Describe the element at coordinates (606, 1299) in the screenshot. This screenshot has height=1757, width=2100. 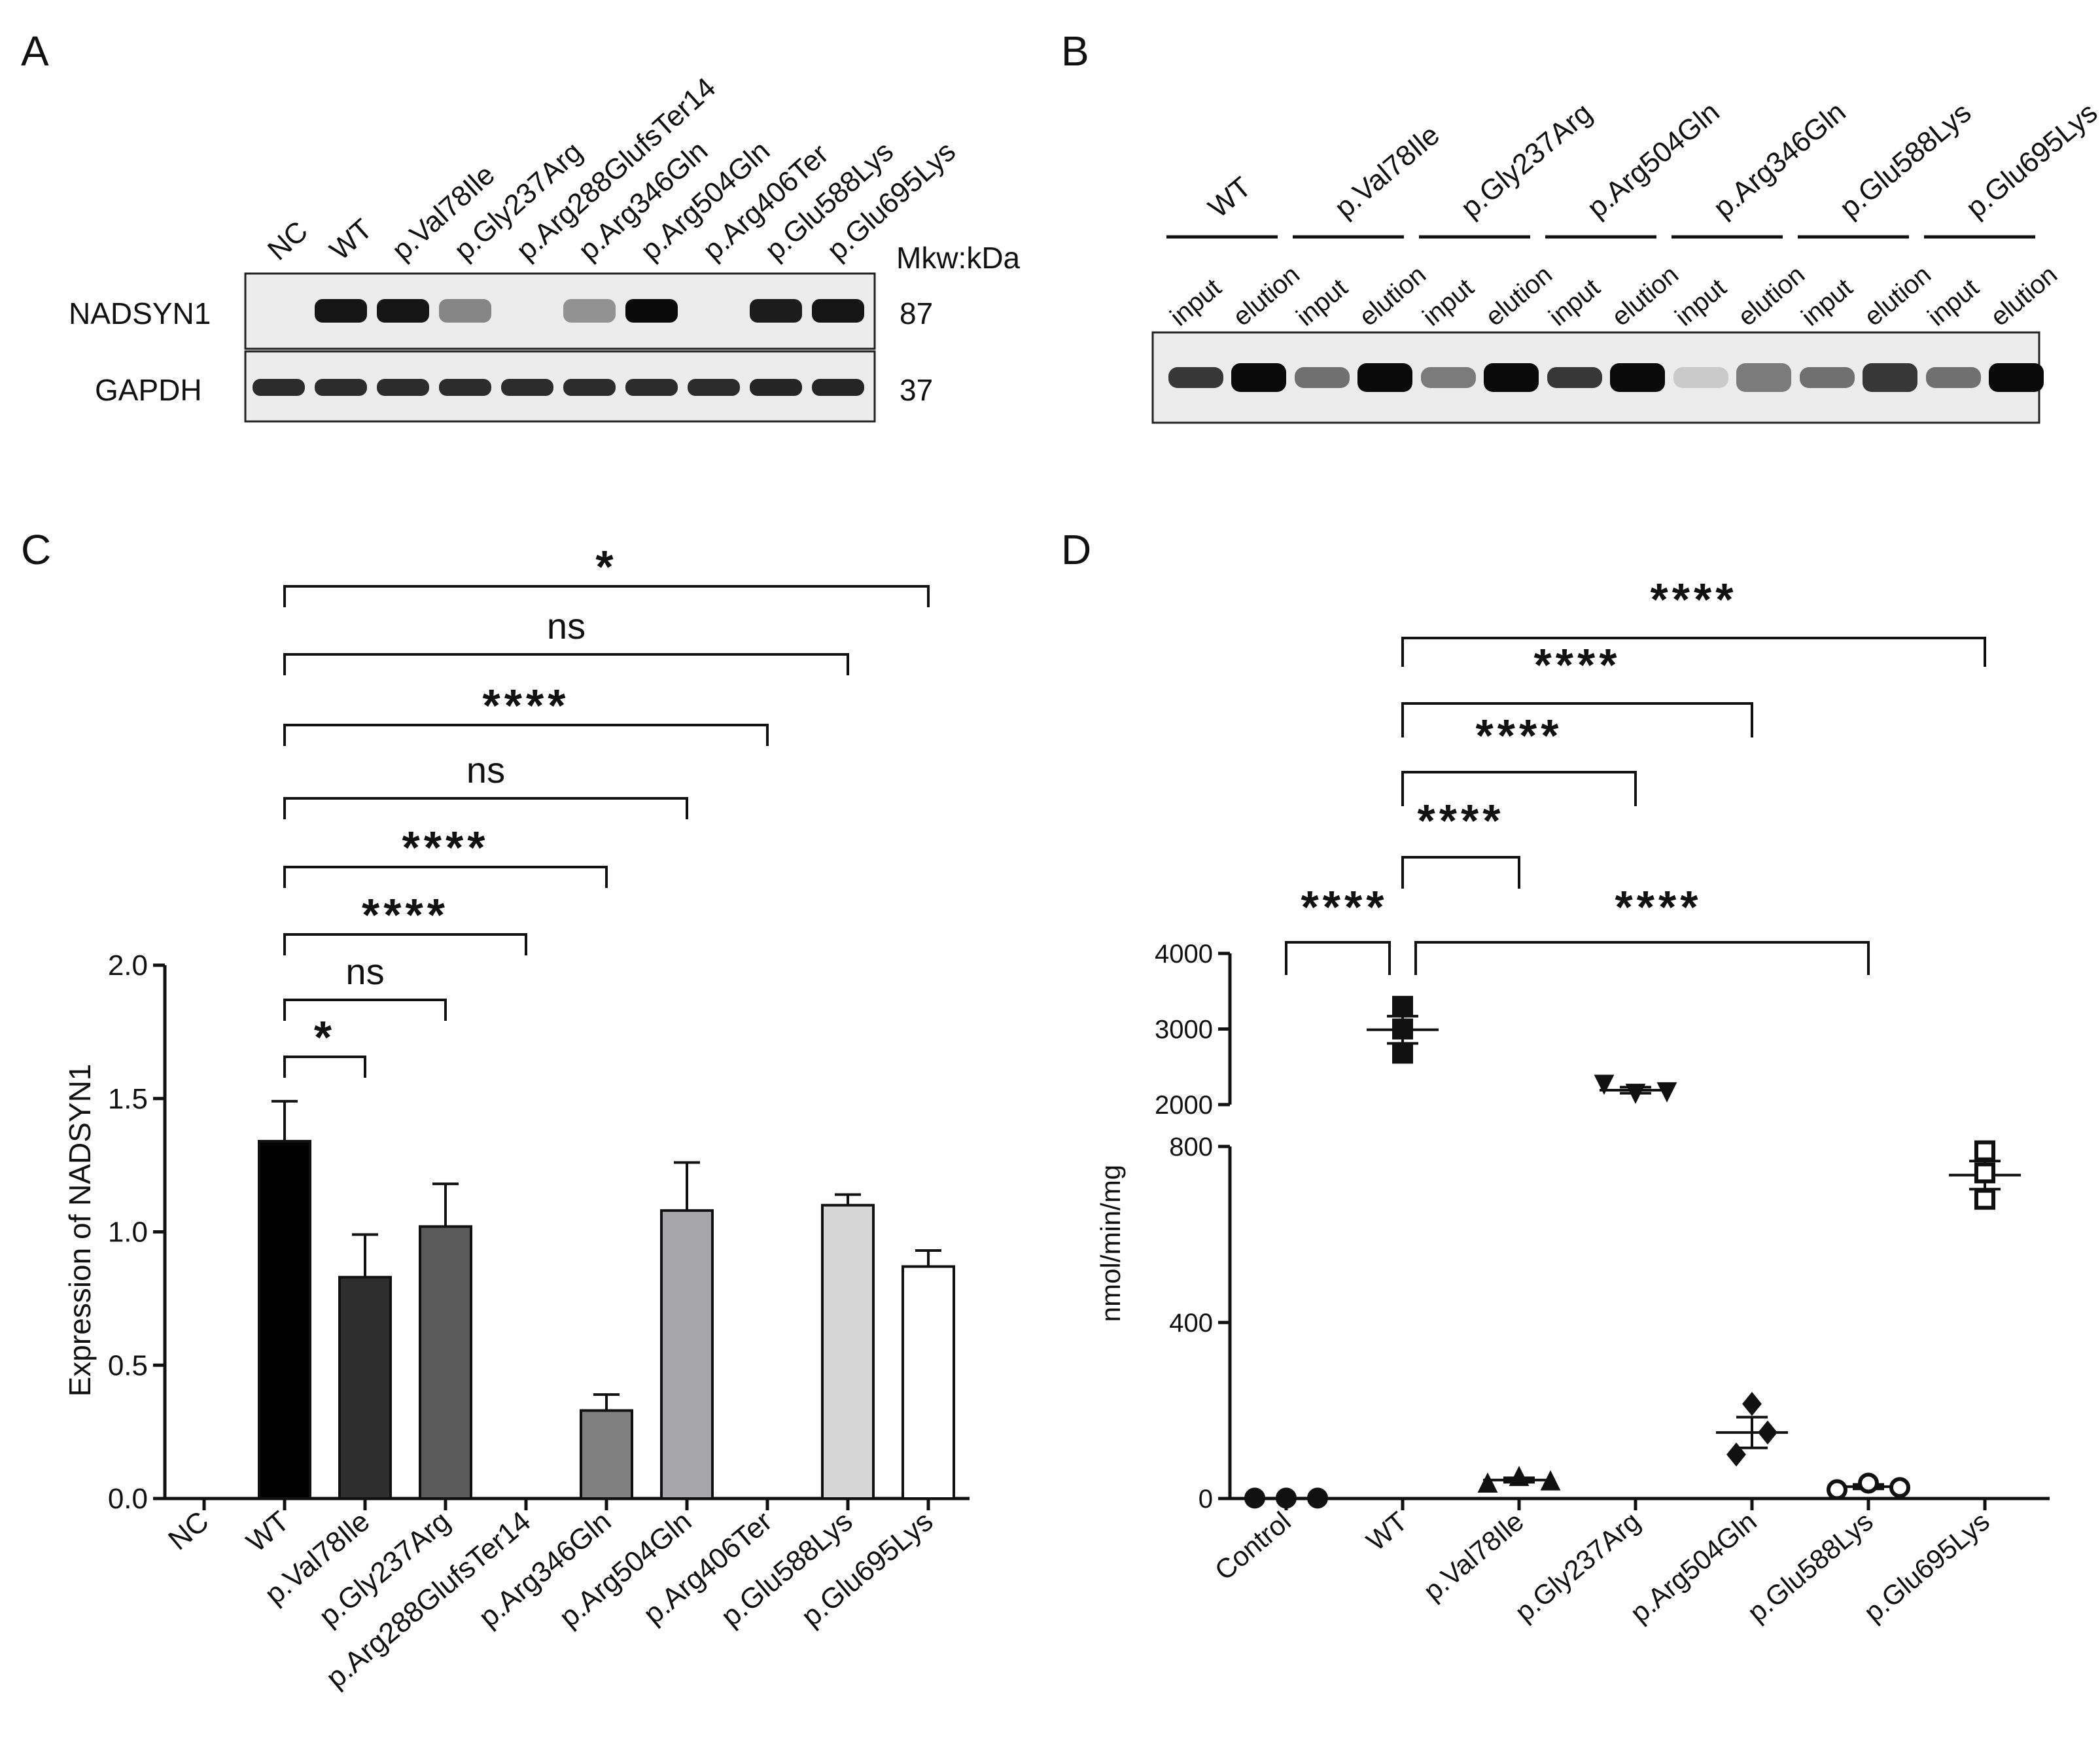
I see `chart-c-bars` at that location.